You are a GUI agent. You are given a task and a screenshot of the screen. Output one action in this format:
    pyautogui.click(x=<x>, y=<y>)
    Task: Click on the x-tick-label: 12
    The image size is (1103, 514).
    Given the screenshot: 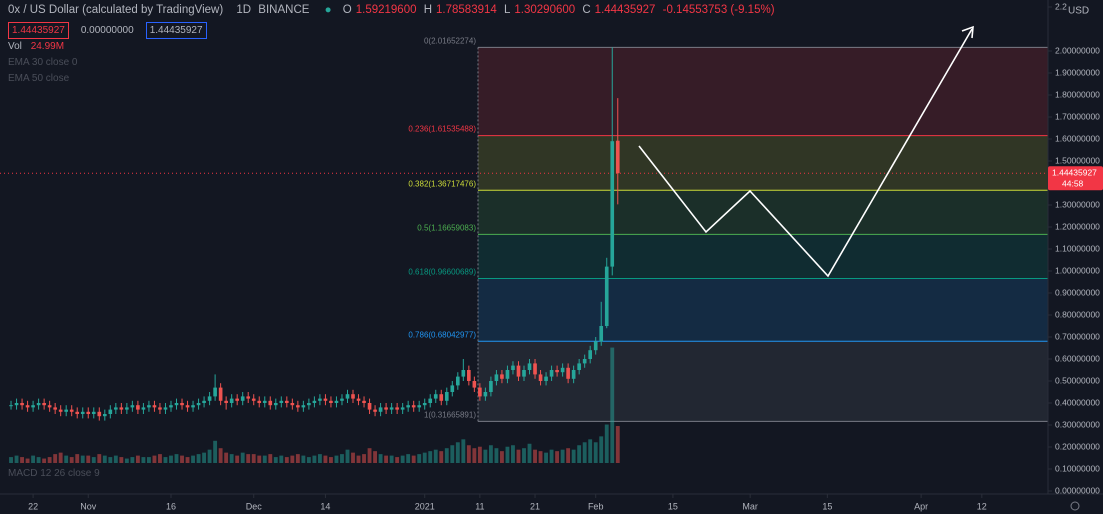 What is the action you would take?
    pyautogui.click(x=982, y=506)
    